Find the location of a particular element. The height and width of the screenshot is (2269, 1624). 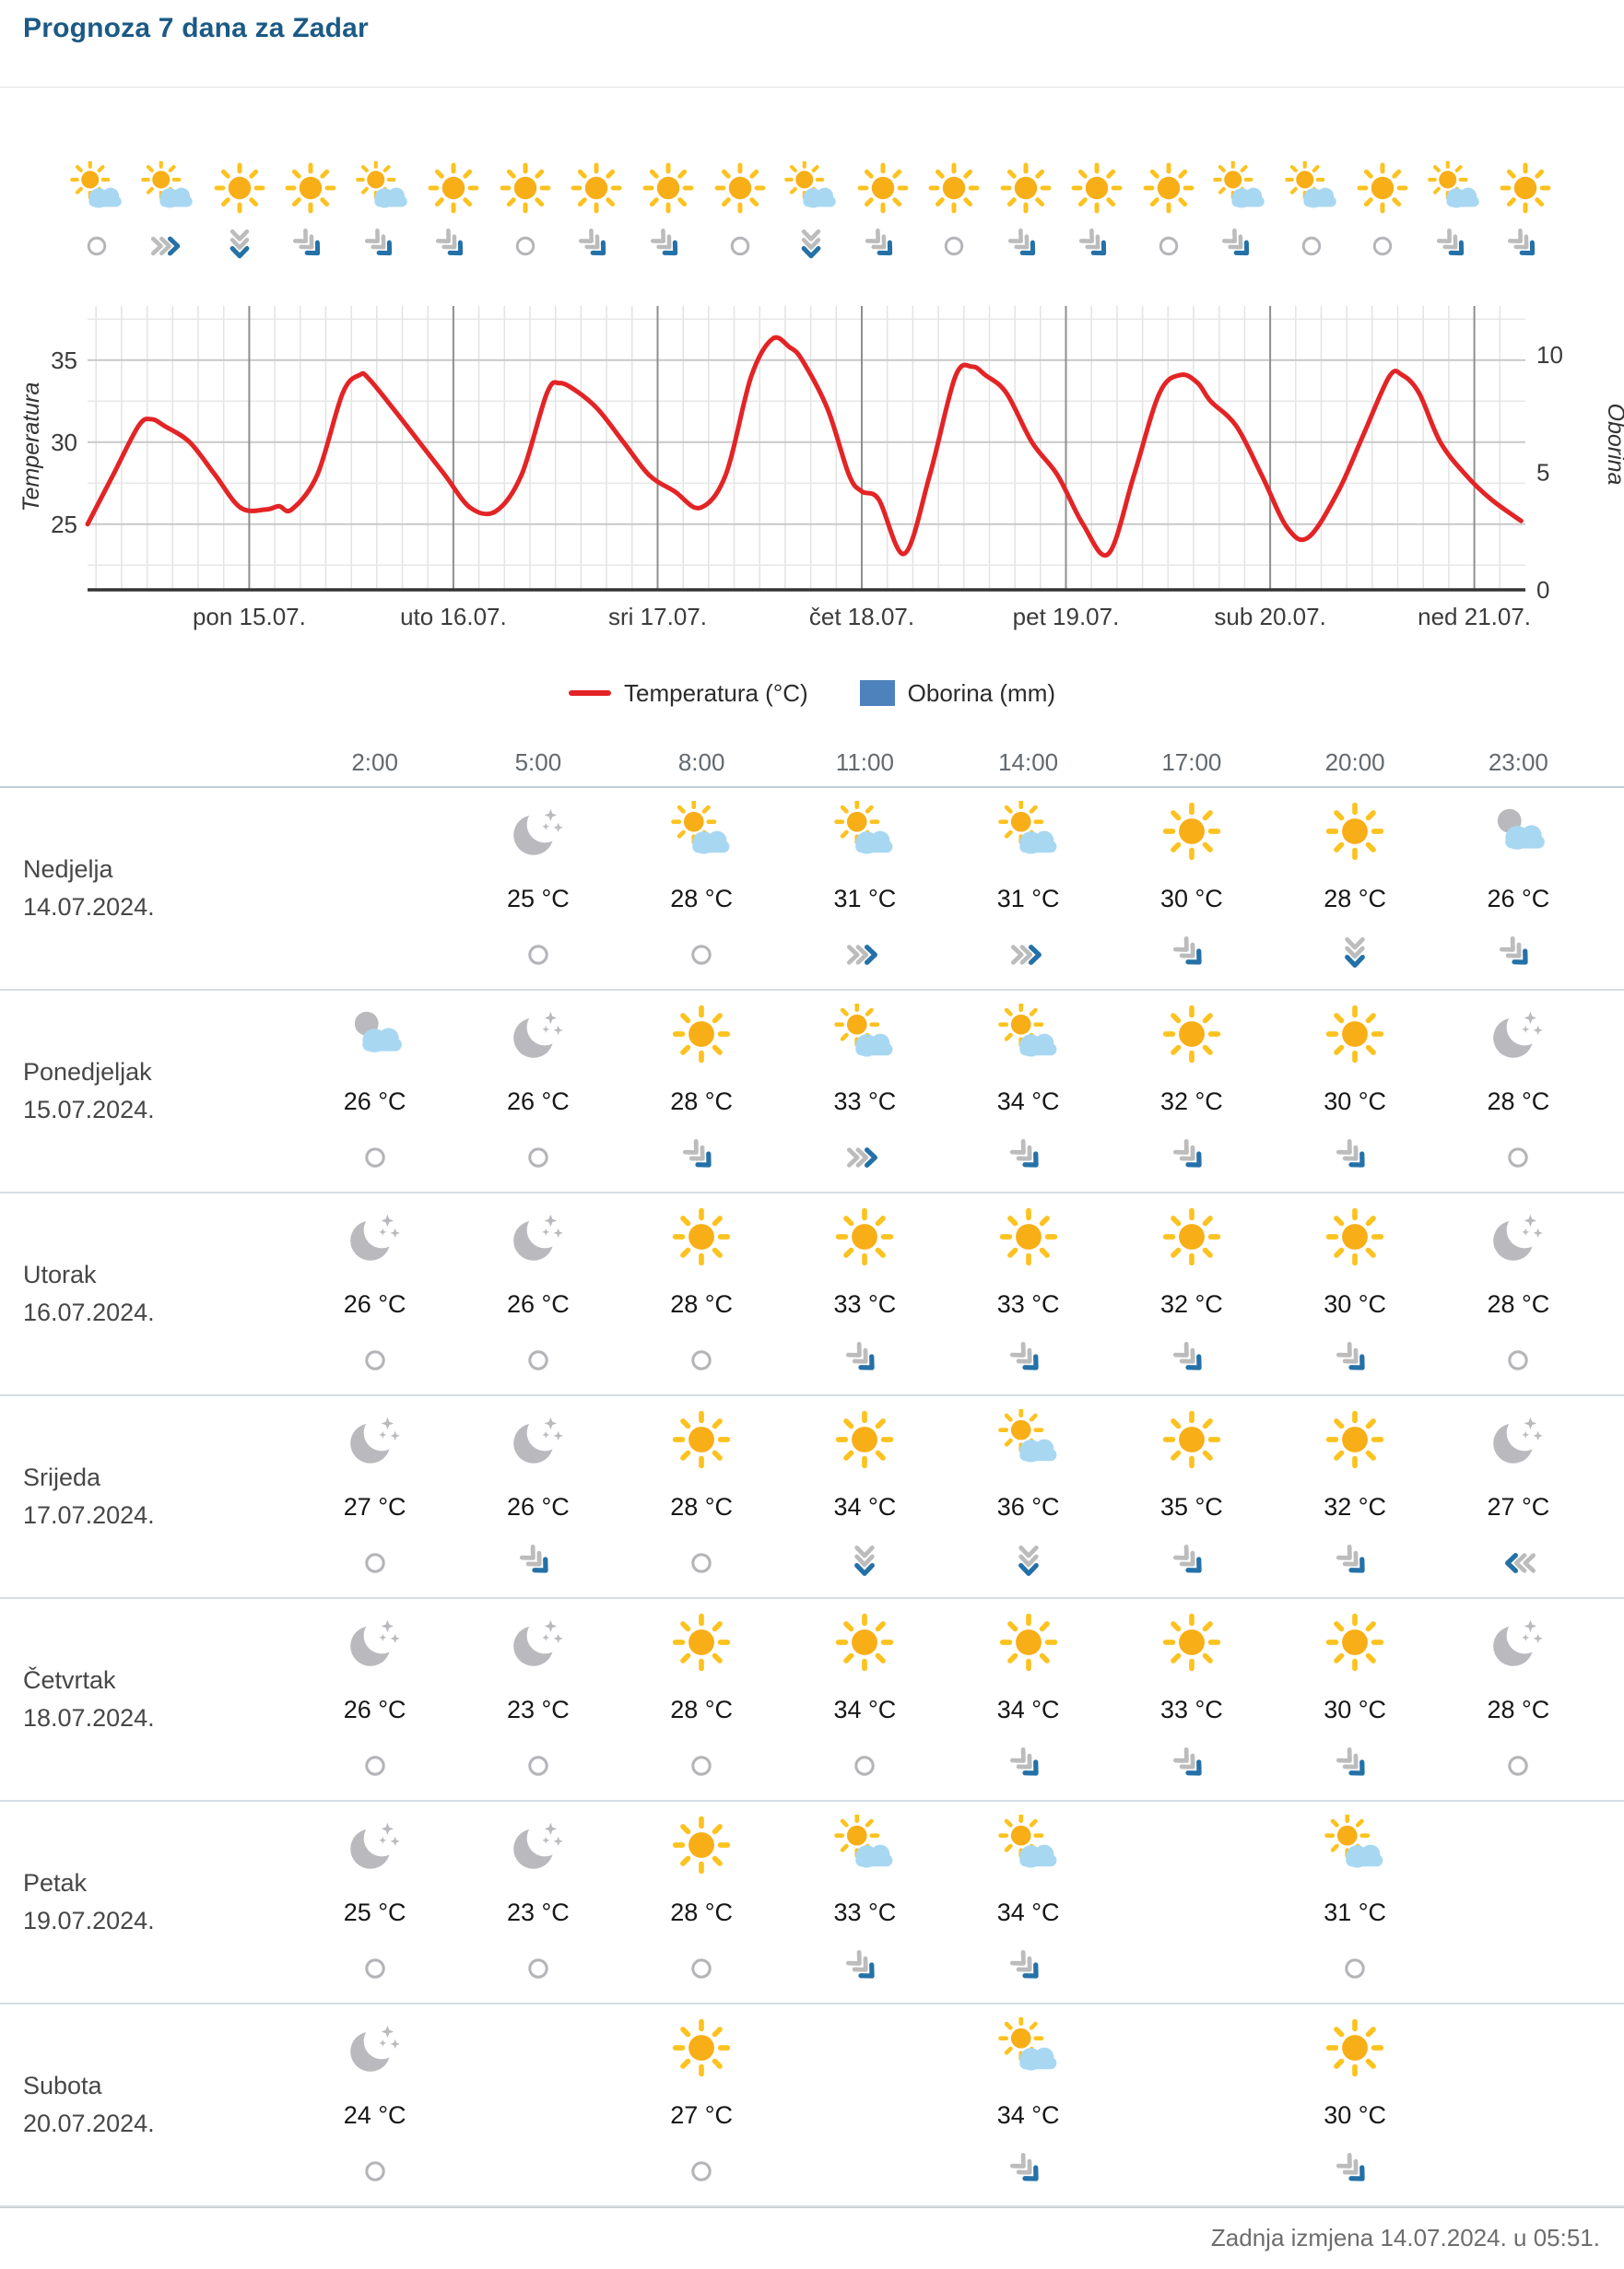

page-title: Prognoza 7 dana za Zadar is located at coordinates (196, 28).